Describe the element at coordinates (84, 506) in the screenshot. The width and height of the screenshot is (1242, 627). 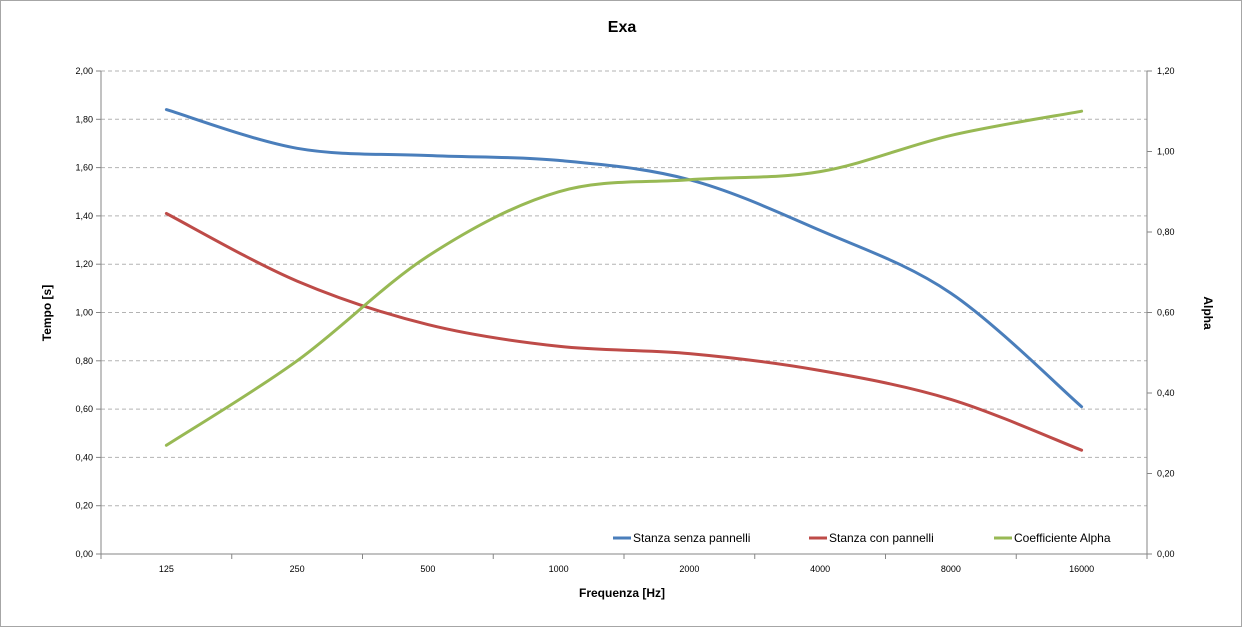
I see `y-tick-label: 0,20` at that location.